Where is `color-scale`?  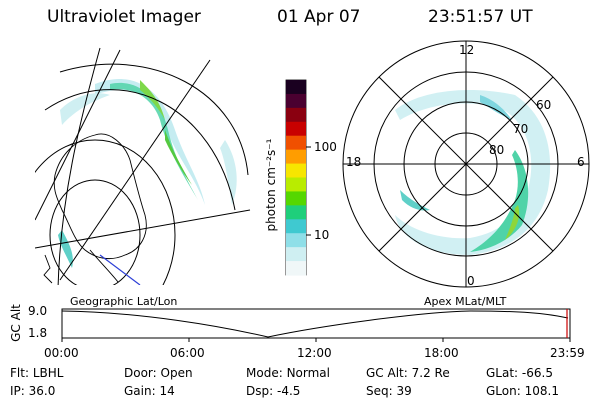
color-scale is located at coordinates (298, 177).